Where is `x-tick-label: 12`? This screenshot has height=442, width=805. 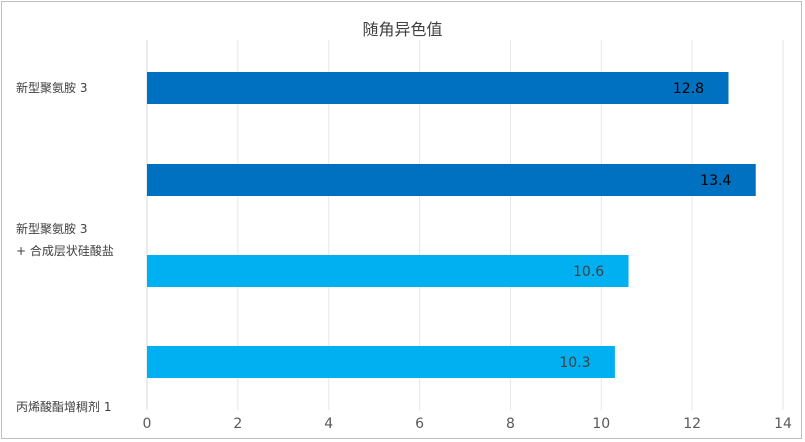
x-tick-label: 12 is located at coordinates (692, 424).